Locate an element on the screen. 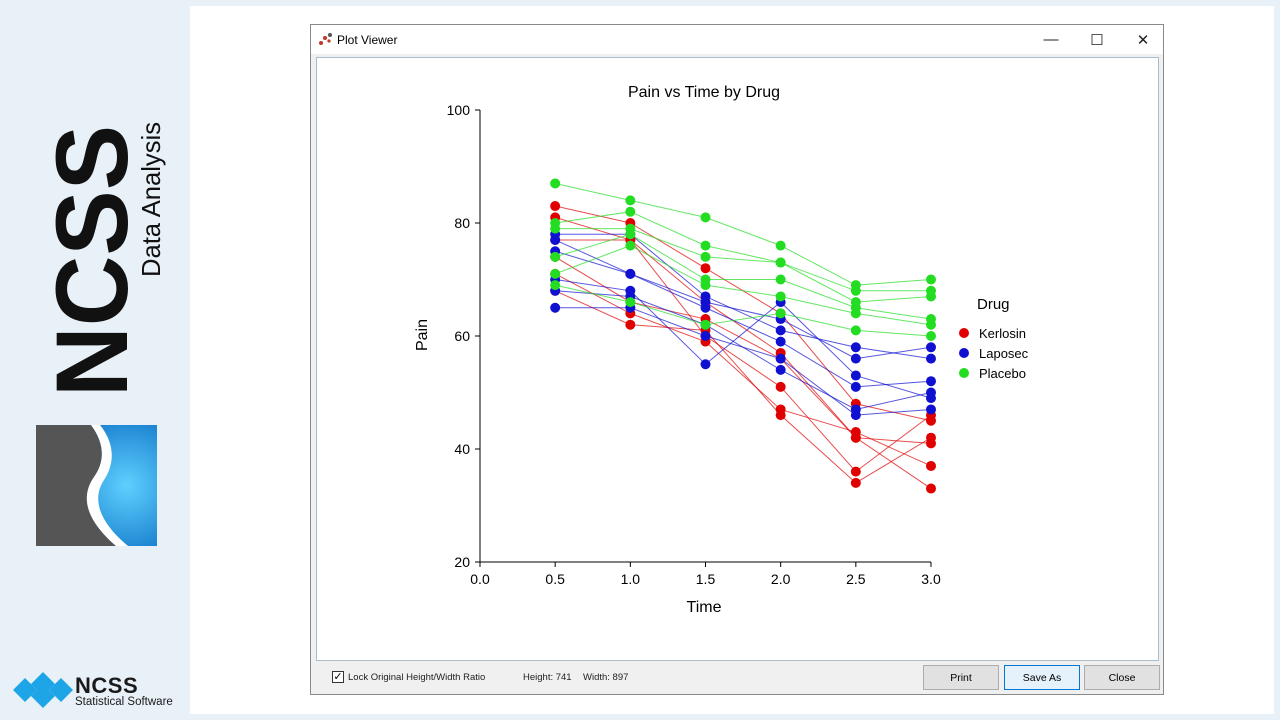 Image resolution: width=1280 pixels, height=720 pixels. print-button: Print is located at coordinates (961, 677).